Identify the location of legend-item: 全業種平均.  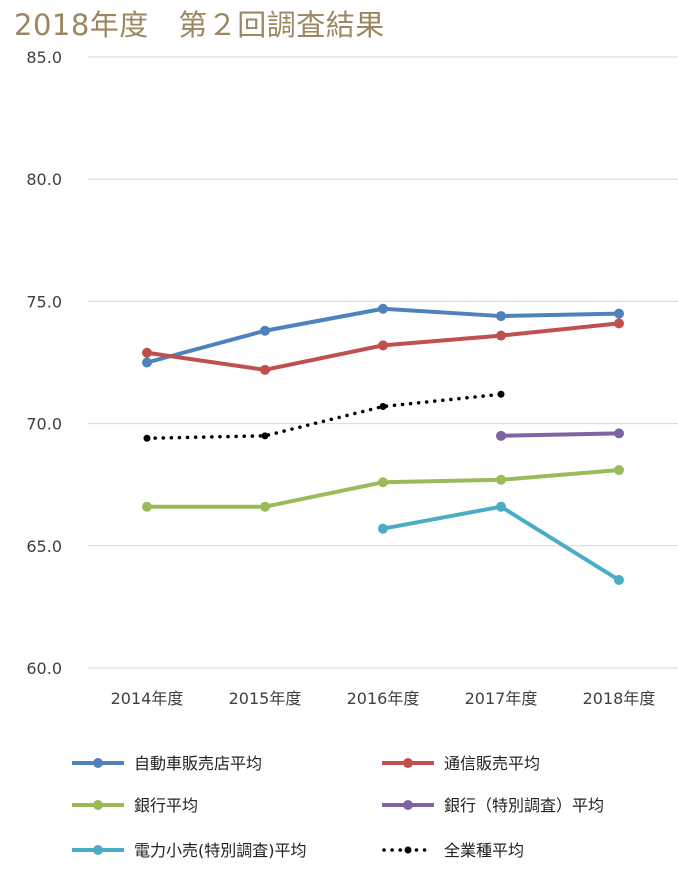
(453, 850).